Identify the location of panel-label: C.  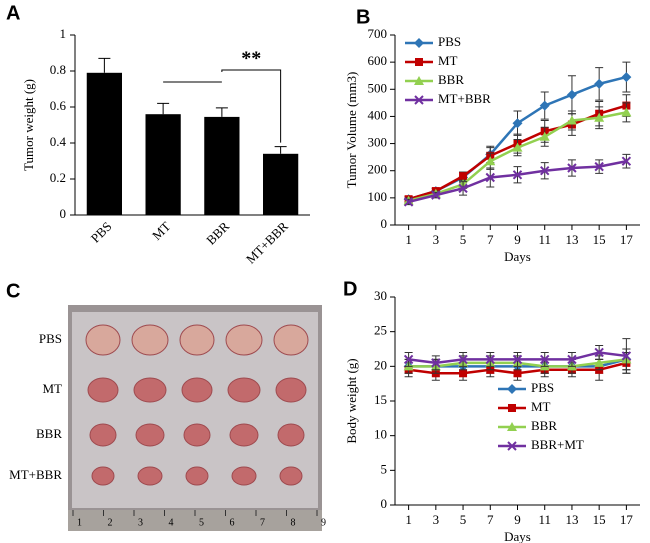
(13, 291).